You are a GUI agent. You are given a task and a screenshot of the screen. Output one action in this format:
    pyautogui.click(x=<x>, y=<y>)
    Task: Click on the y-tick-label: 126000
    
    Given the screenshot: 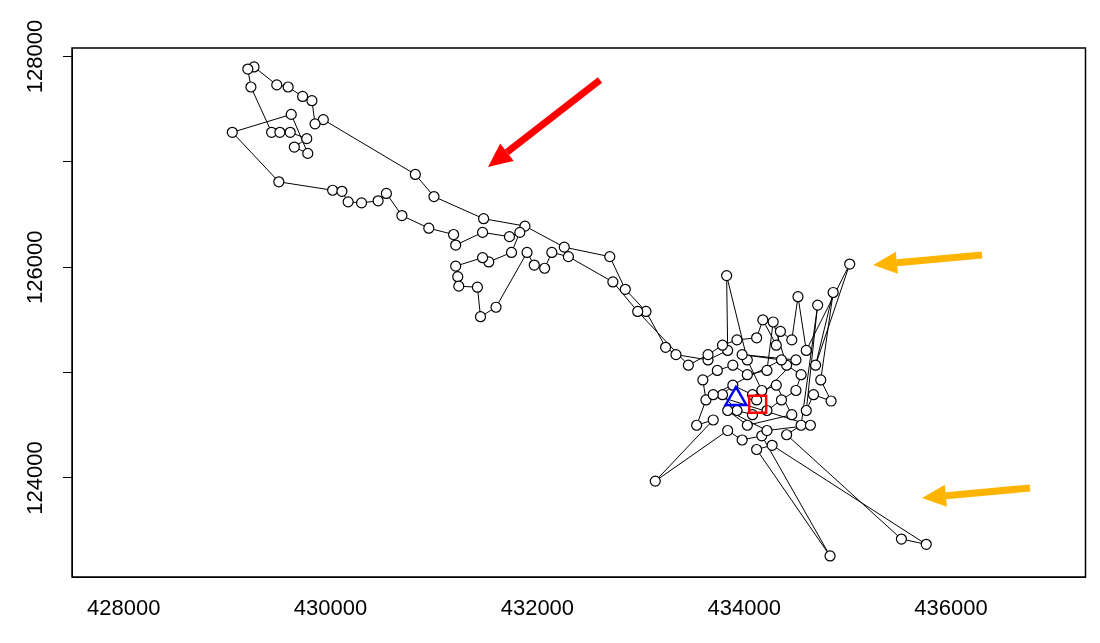 What is the action you would take?
    pyautogui.click(x=35, y=267)
    